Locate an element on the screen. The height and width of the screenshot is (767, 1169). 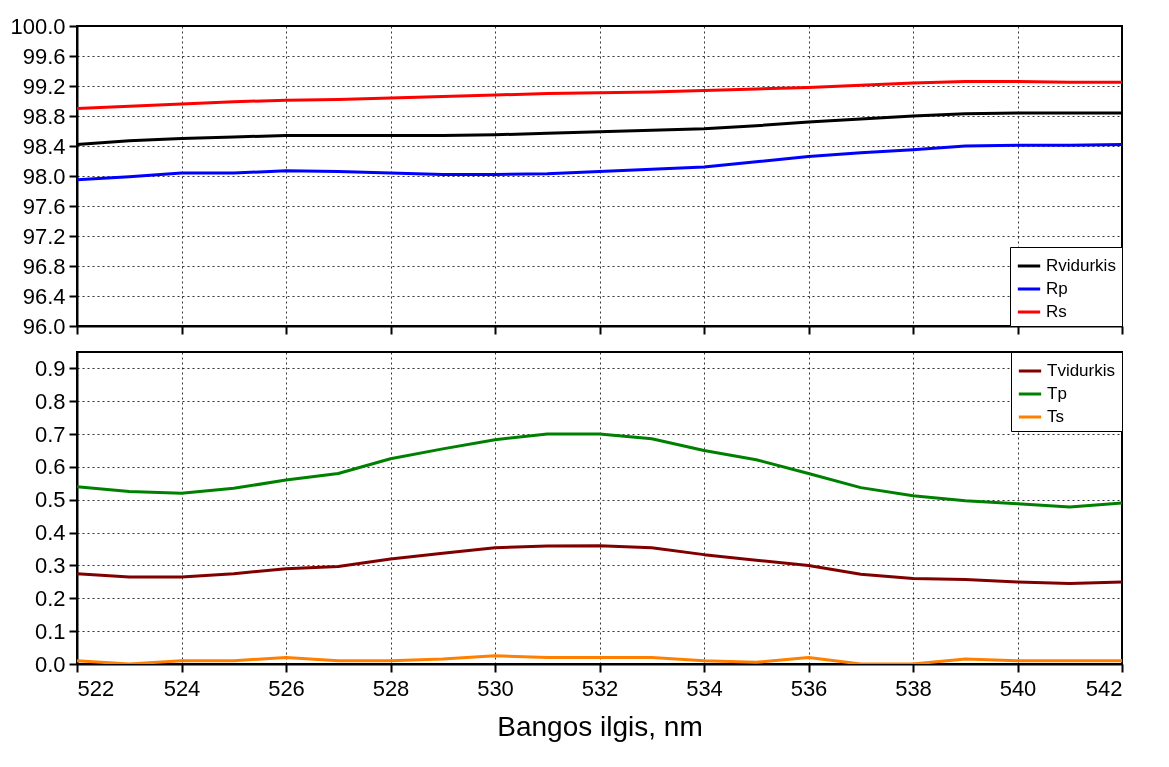
y-tick-label: 98.0 is located at coordinates (44, 176).